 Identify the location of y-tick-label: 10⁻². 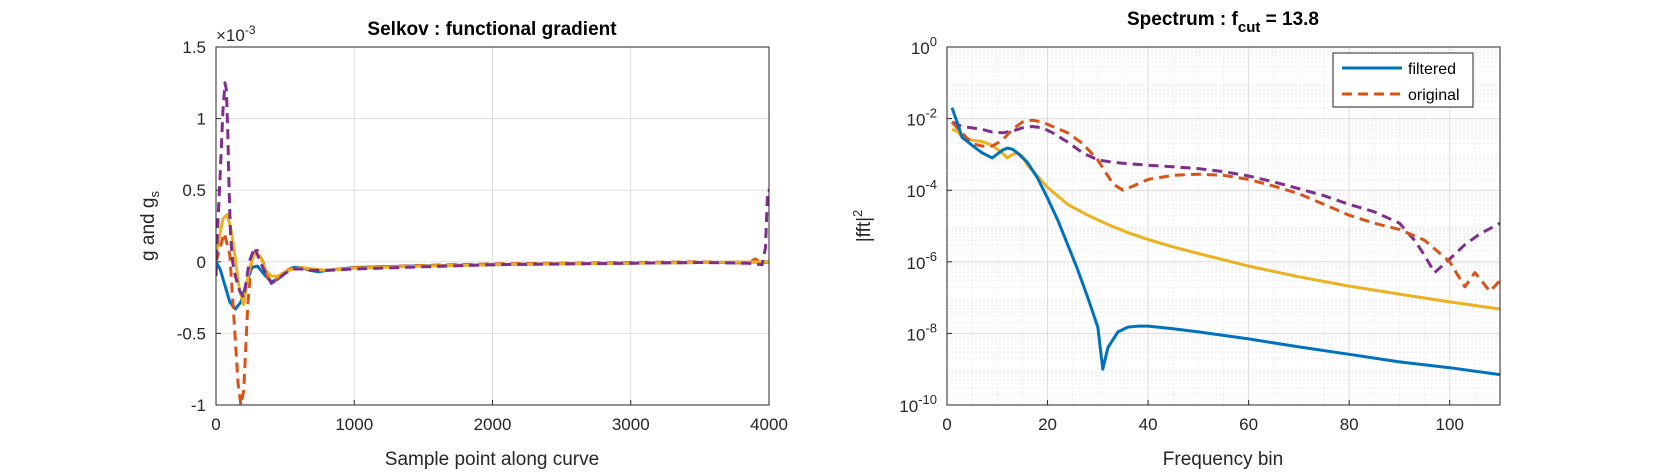
(922, 118).